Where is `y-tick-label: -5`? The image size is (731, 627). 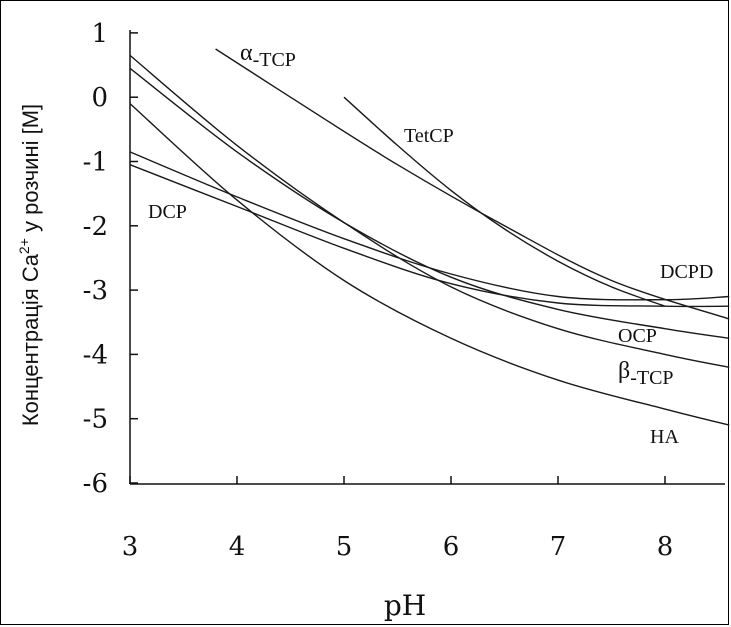 y-tick-label: -5 is located at coordinates (95, 420).